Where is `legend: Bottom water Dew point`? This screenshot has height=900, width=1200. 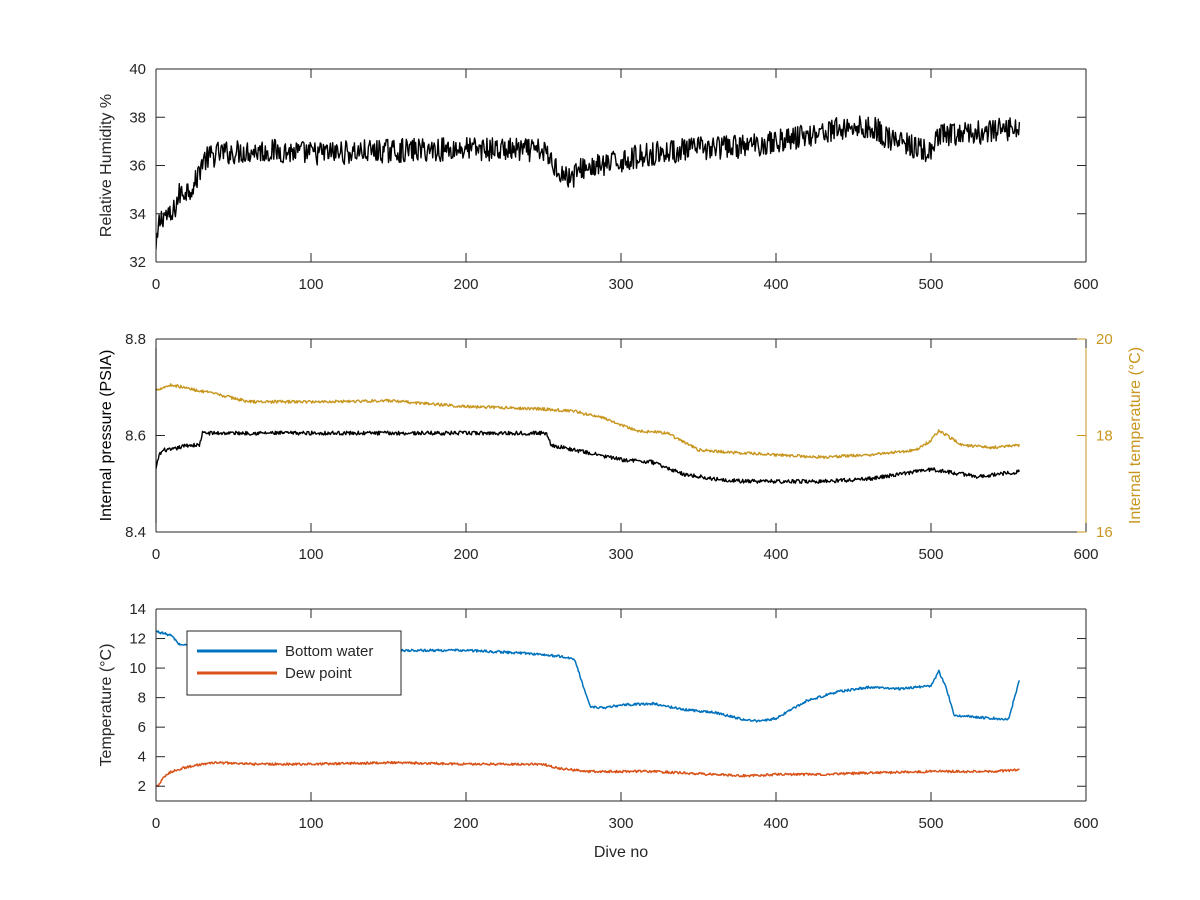
legend: Bottom water Dew point is located at coordinates (294, 663).